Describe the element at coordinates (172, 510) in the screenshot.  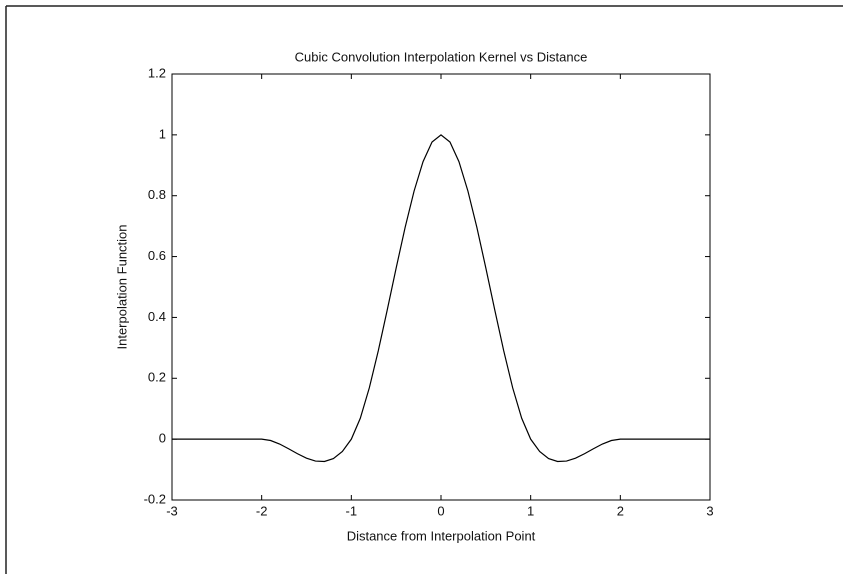
I see `x-tick-label: -3` at that location.